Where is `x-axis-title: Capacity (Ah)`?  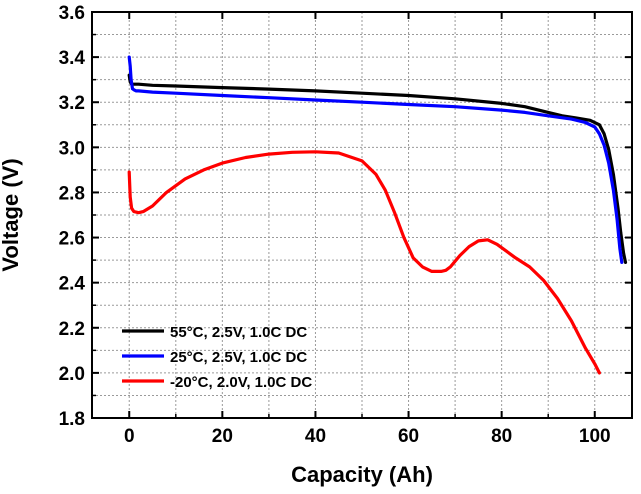
x-axis-title: Capacity (Ah) is located at coordinates (362, 474).